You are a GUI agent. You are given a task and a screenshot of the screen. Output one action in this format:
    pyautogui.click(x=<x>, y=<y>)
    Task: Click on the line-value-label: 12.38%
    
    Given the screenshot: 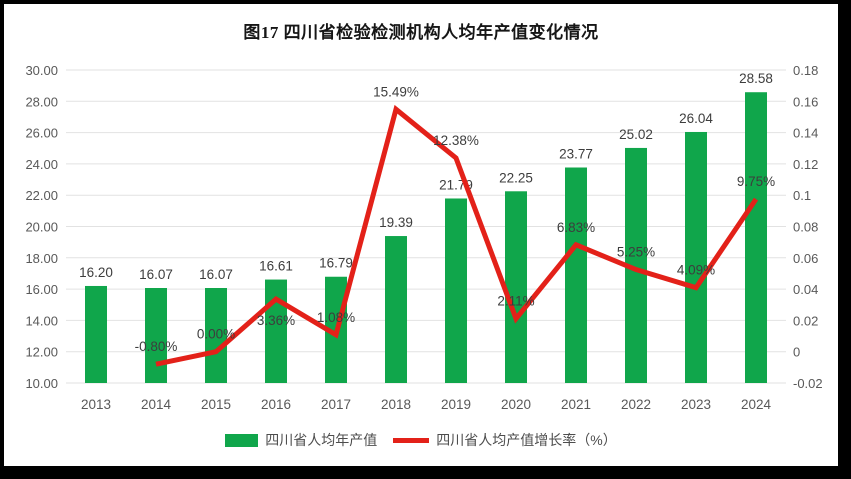 What is the action you would take?
    pyautogui.click(x=456, y=140)
    